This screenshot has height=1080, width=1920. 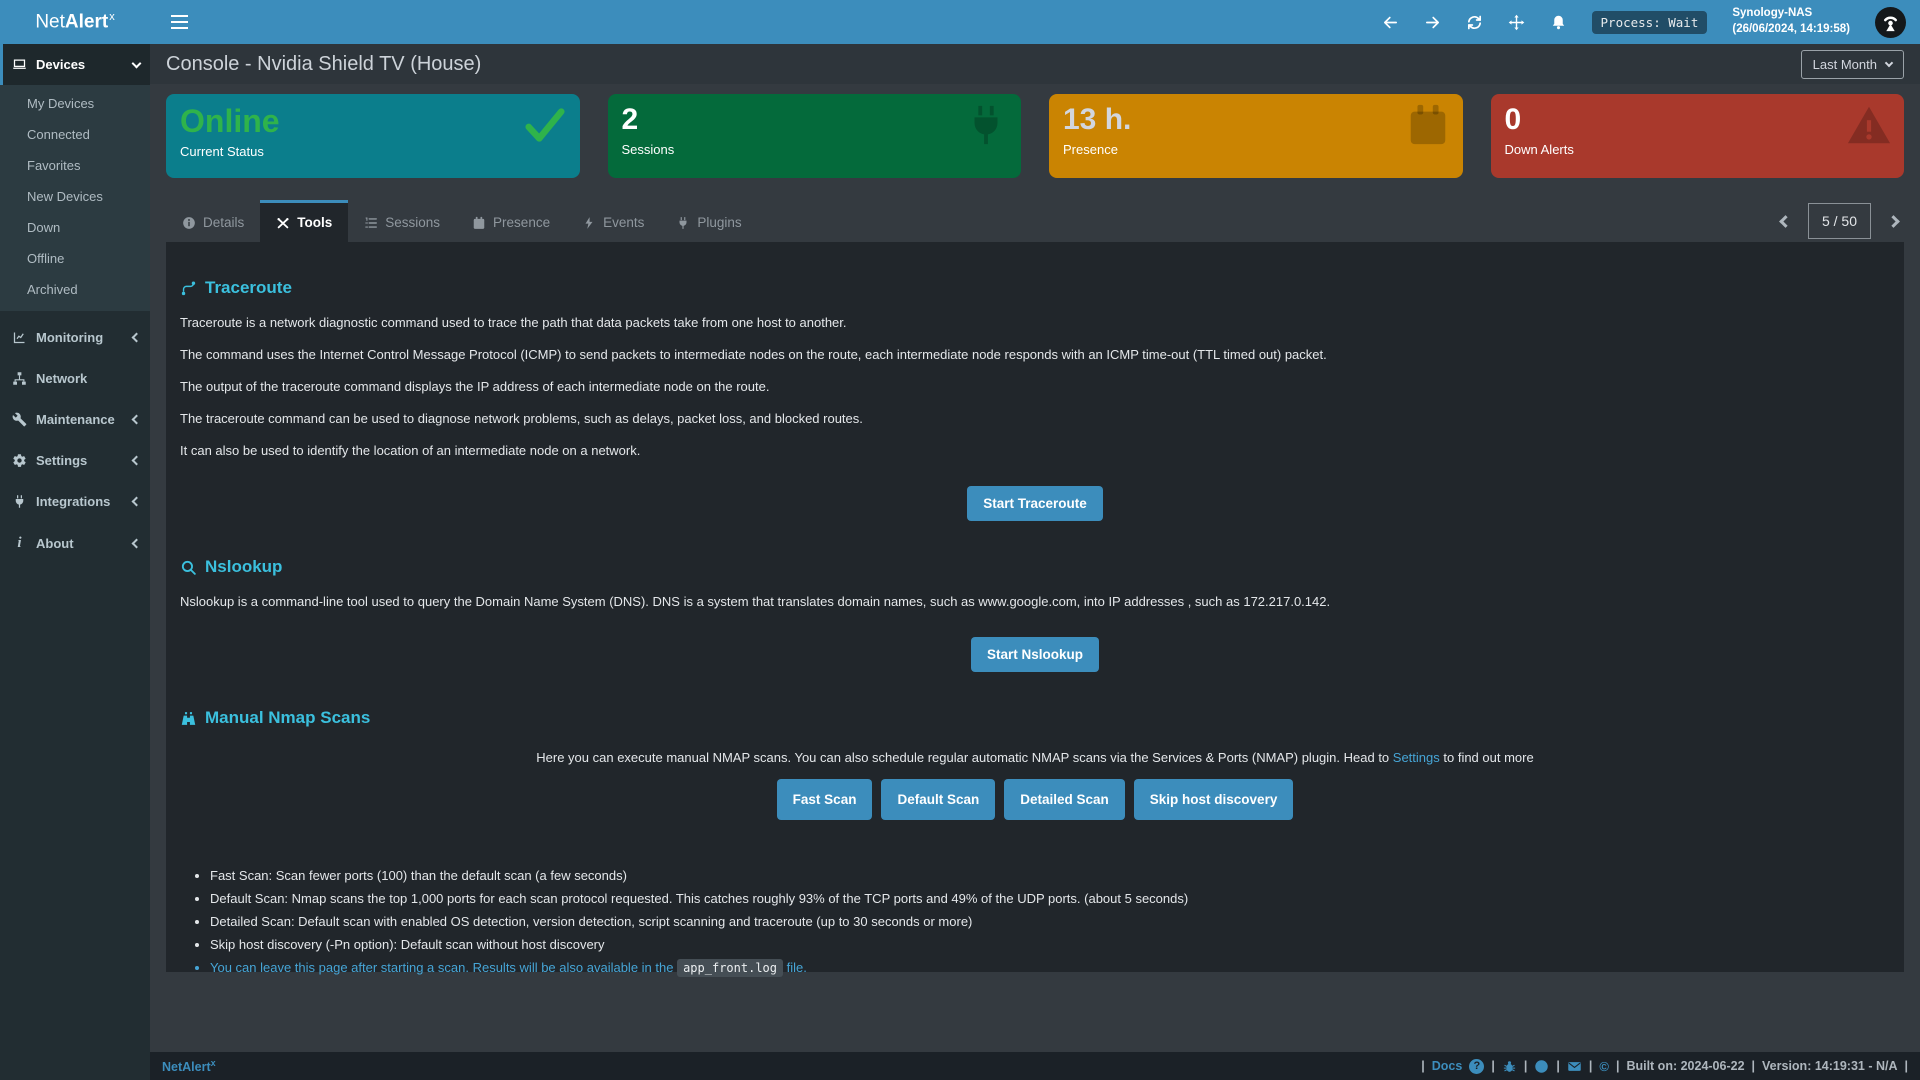 I want to click on sidebar-item-label: Devices, so click(x=61, y=64).